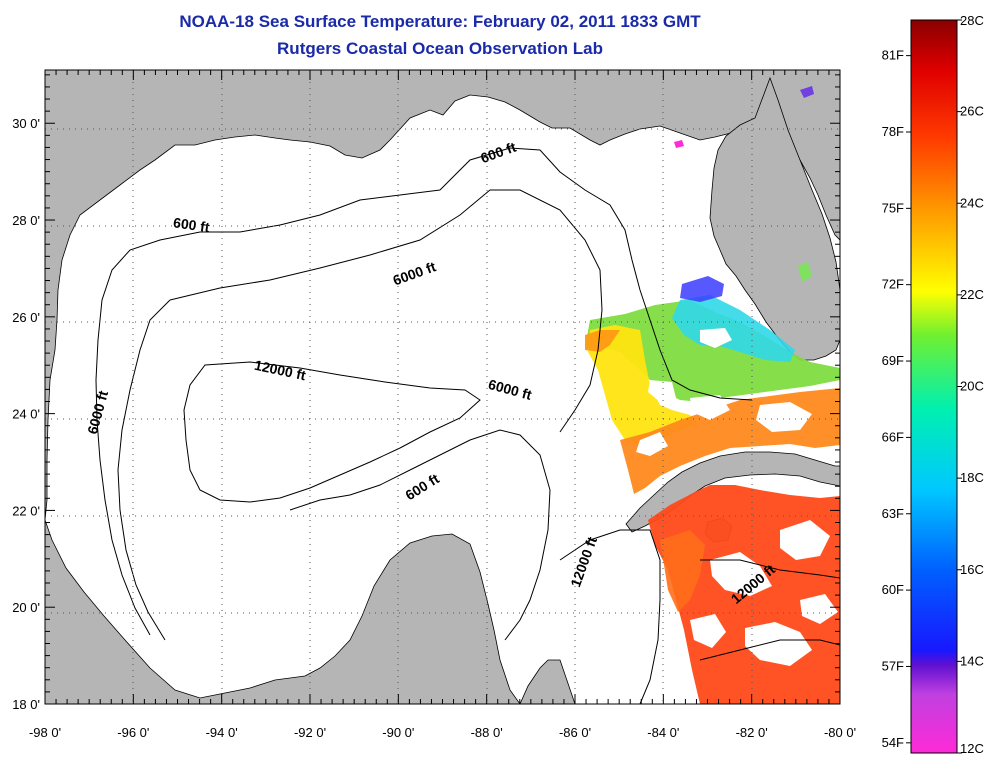 The width and height of the screenshot is (992, 770). Describe the element at coordinates (972, 748) in the screenshot. I see `colorbar-celsius-label: 12C` at that location.